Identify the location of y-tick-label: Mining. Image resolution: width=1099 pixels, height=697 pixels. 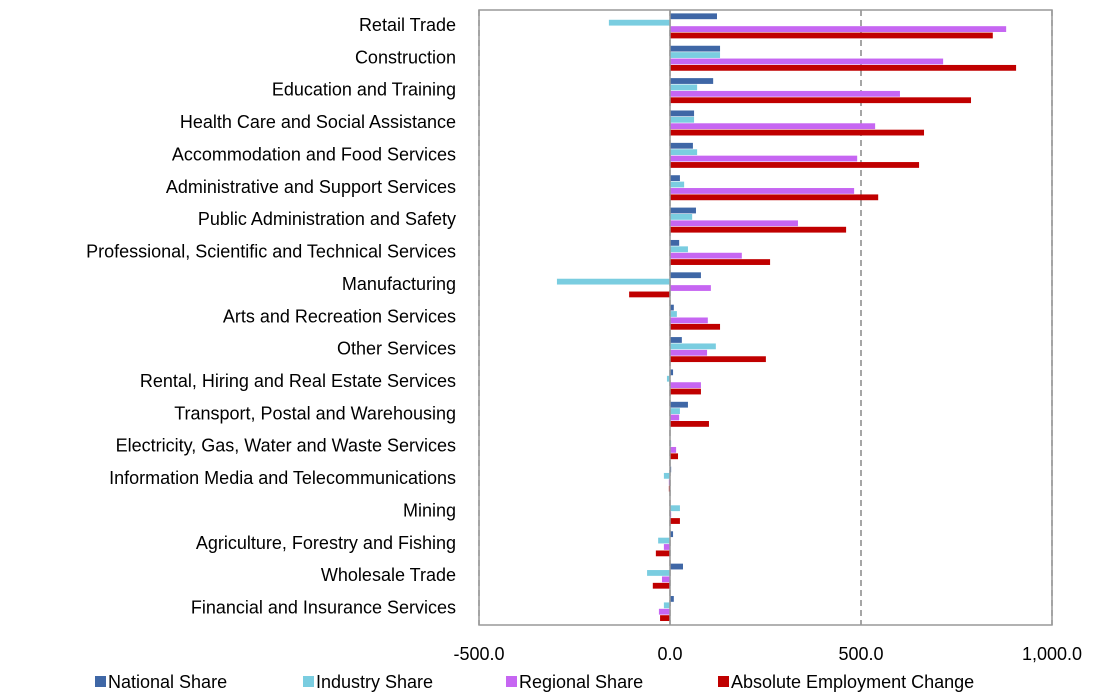
(429, 510).